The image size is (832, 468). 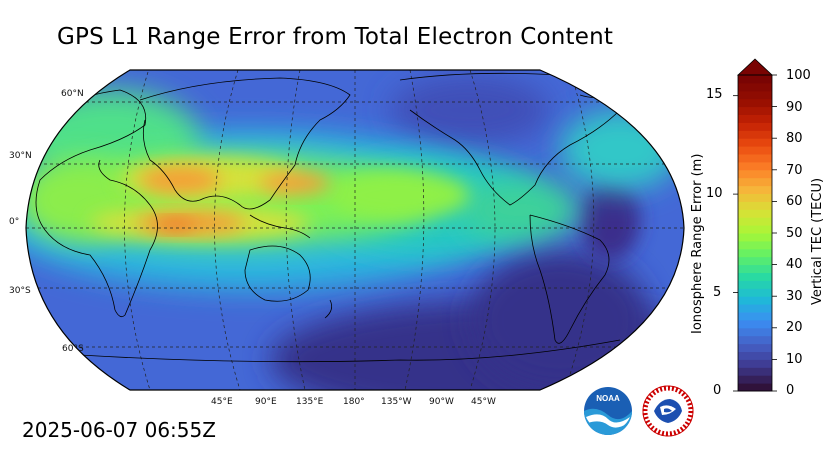 What do you see at coordinates (790, 390) in the screenshot?
I see `cb-right-tick-0: 0` at bounding box center [790, 390].